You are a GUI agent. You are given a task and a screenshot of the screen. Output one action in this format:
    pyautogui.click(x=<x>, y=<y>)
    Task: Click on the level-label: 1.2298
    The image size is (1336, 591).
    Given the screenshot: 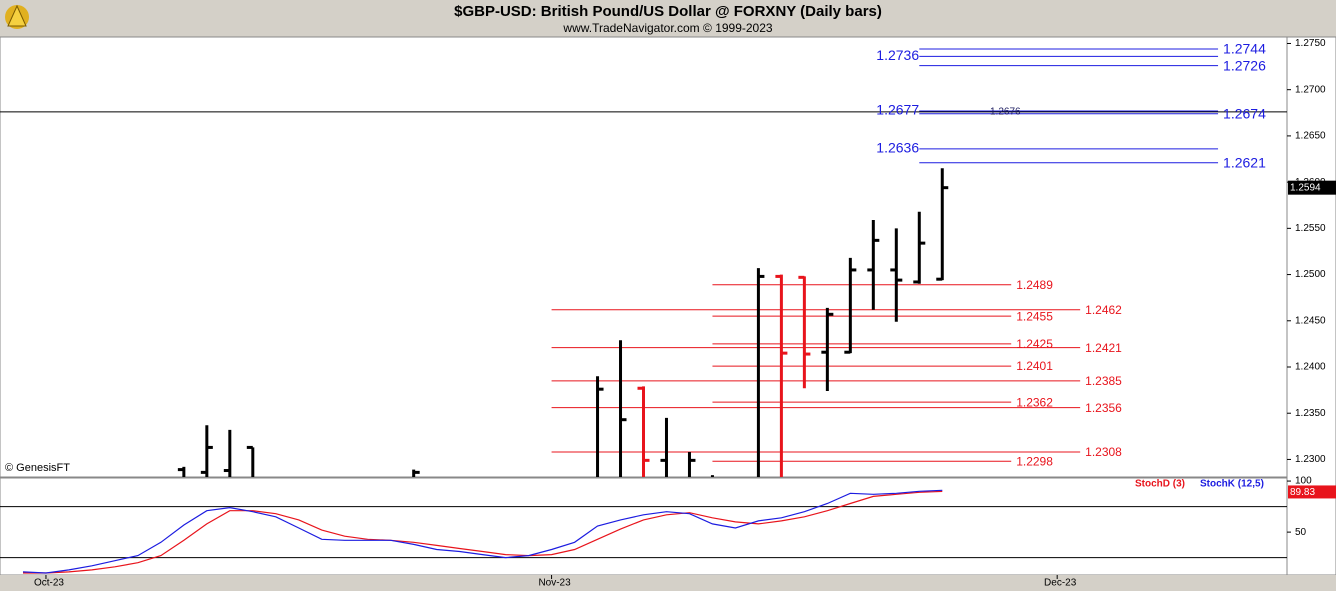 What is the action you would take?
    pyautogui.click(x=1034, y=461)
    